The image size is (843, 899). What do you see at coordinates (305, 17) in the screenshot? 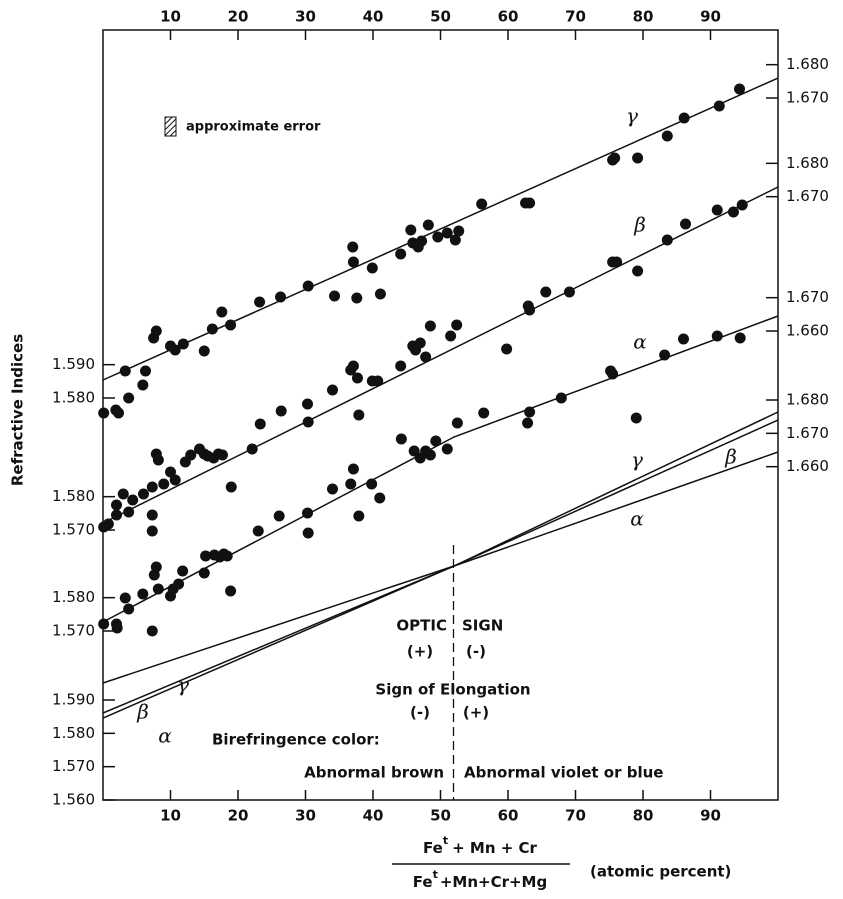
I see `x-tick-label: 30` at bounding box center [305, 17].